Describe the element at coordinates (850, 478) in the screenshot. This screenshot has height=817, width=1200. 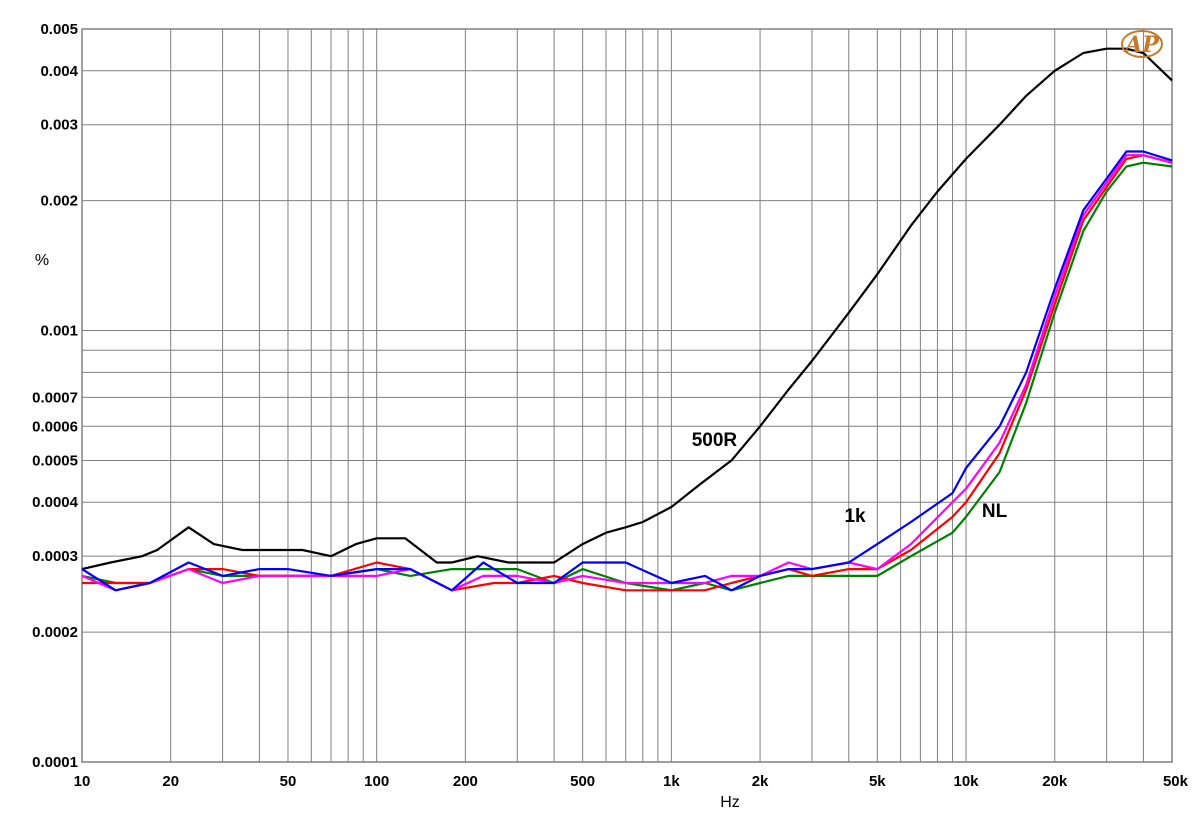
I see `annotations-layer: 500R 1k NL` at that location.